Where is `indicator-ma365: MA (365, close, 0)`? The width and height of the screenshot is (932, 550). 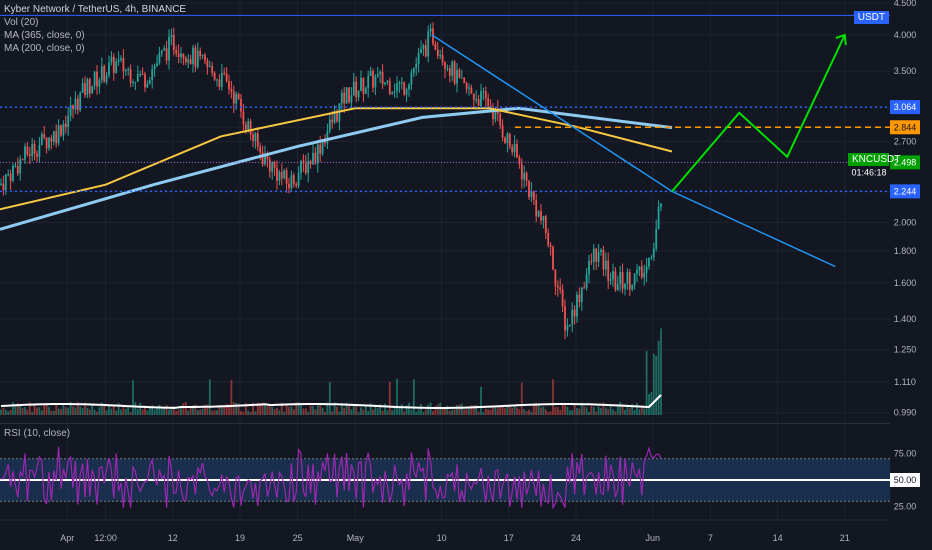
indicator-ma365: MA (365, close, 0) is located at coordinates (44, 35).